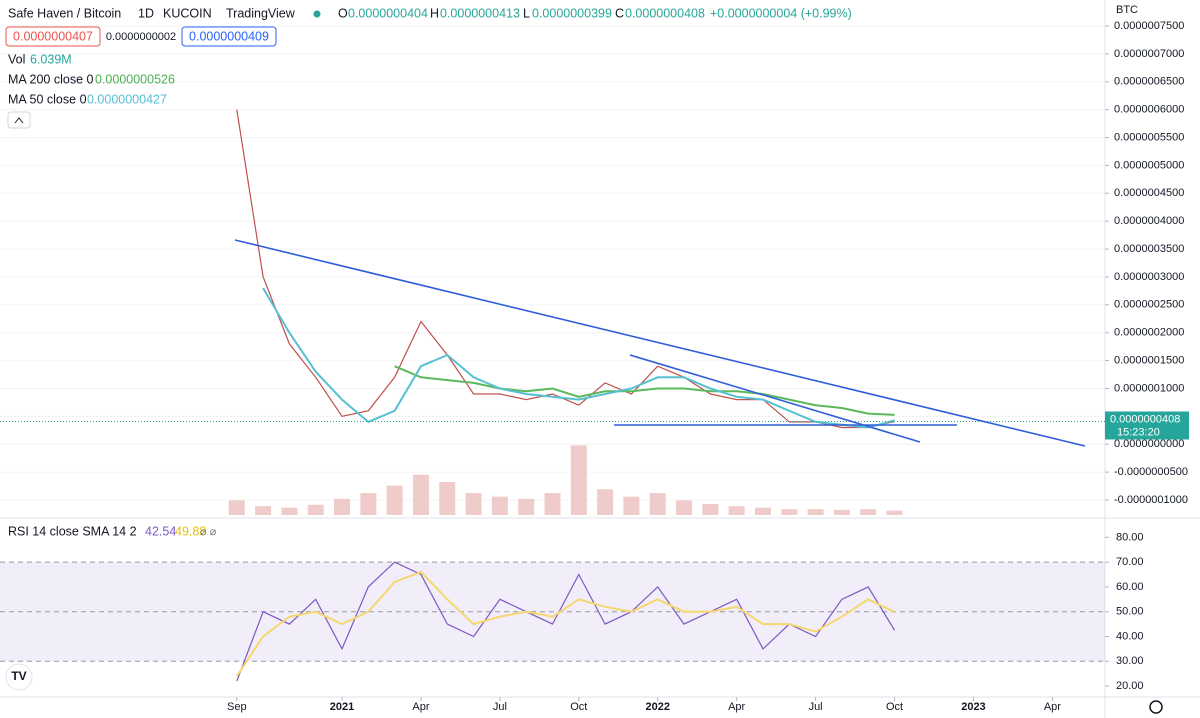  I want to click on y-tick-label: -0.0000000500, so click(1151, 472).